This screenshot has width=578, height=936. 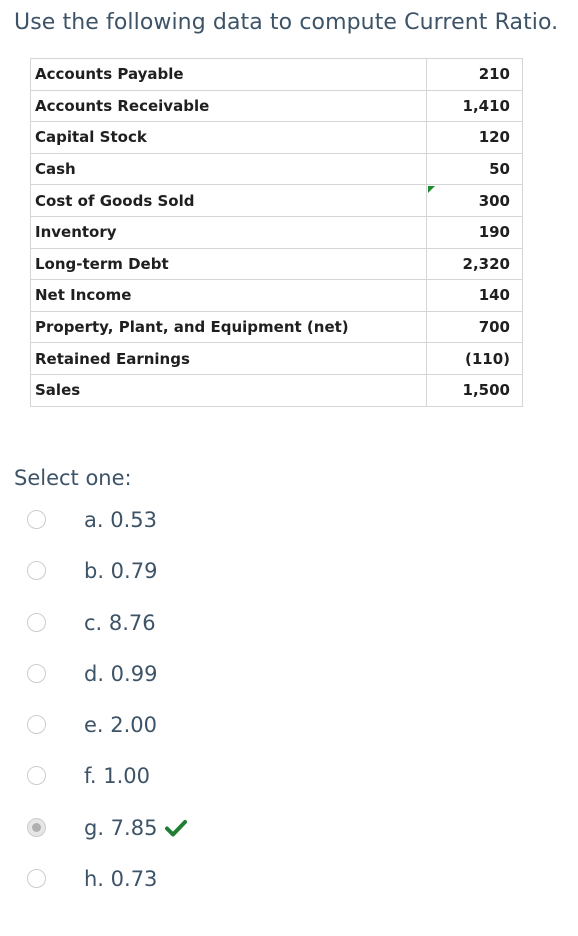 I want to click on radio-button-a, so click(x=36, y=519).